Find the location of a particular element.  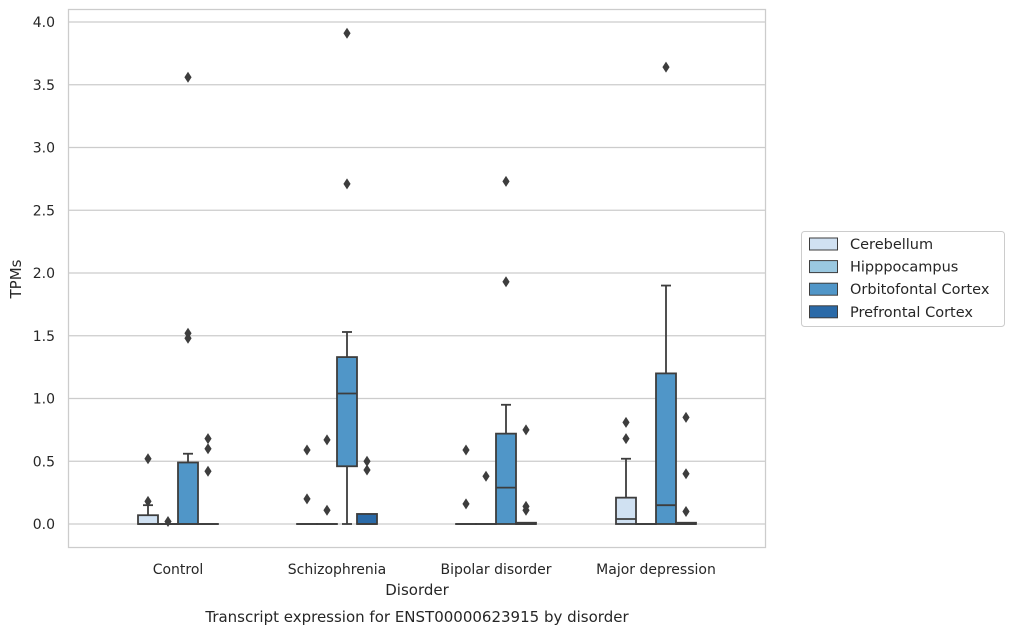

y-tick-label: 0.5 is located at coordinates (44, 462).